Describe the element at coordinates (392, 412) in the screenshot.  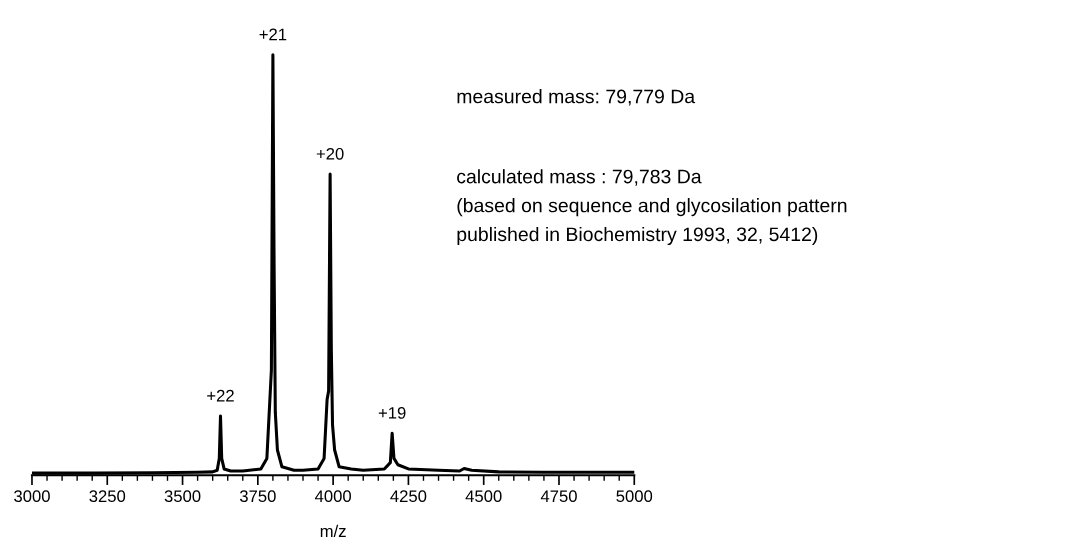
I see `annotation: +19` at that location.